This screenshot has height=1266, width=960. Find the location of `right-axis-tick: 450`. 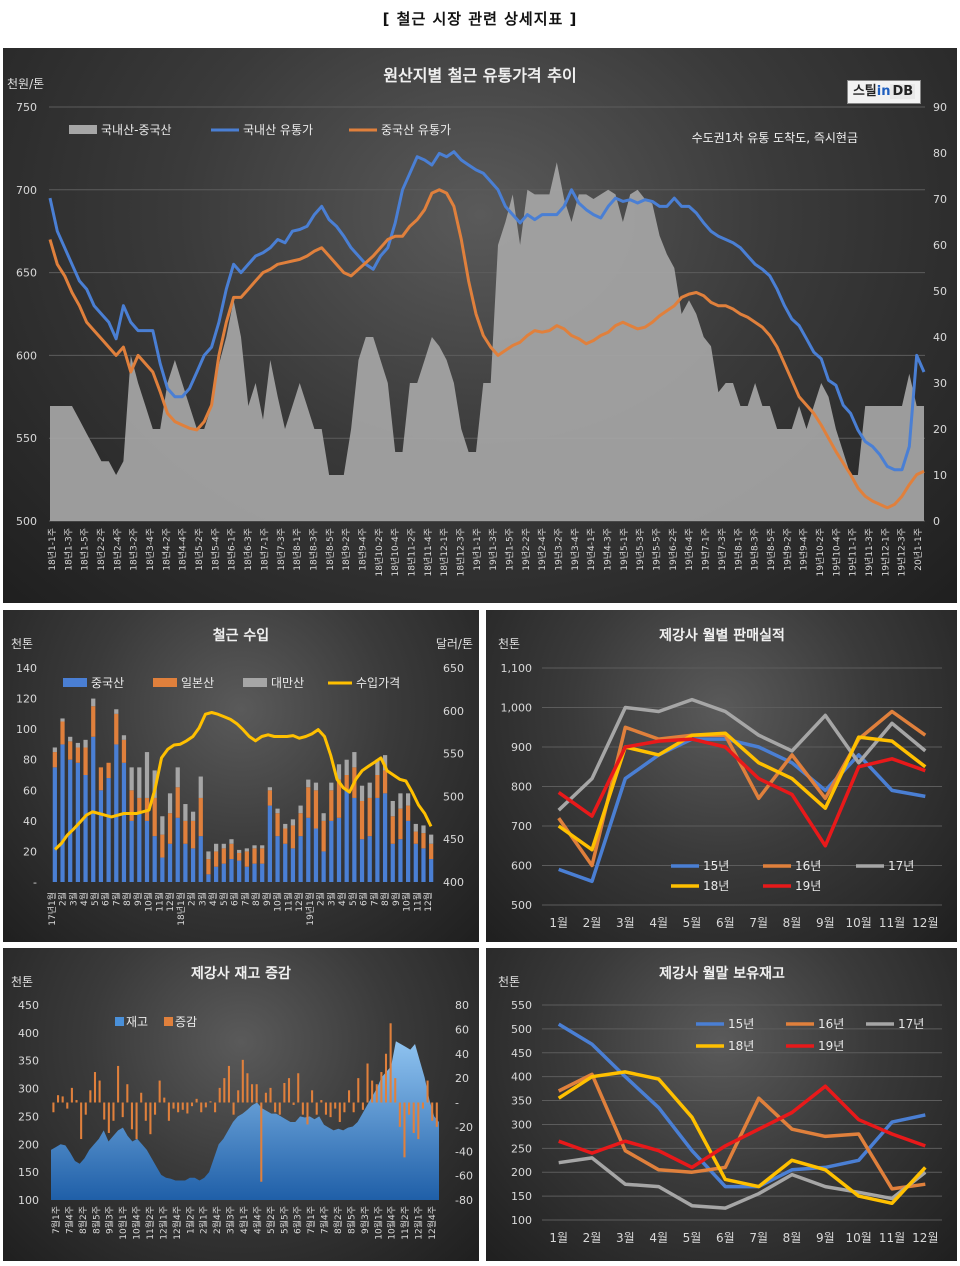

right-axis-tick: 450 is located at coordinates (453, 839).